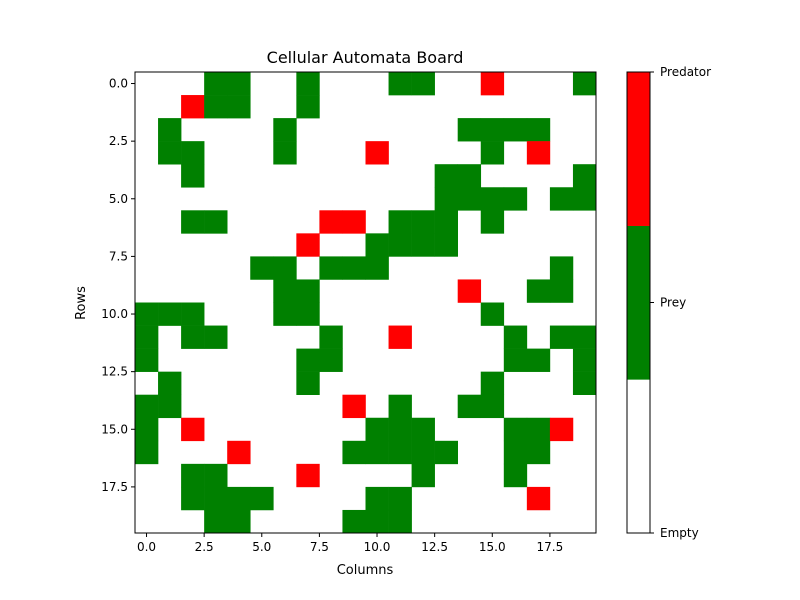 Image resolution: width=800 pixels, height=600 pixels. Describe the element at coordinates (685, 72) in the screenshot. I see `colorbar-label-predator: Predator` at that location.